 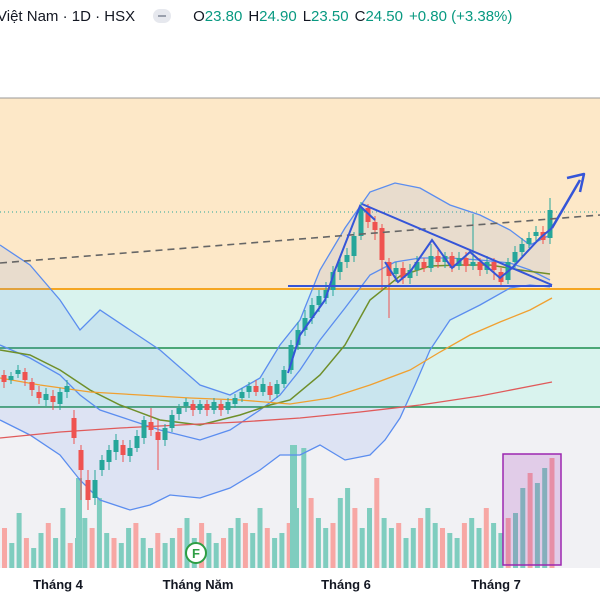 What do you see at coordinates (566, 204) in the screenshot?
I see `breakout-arrow-shaft` at bounding box center [566, 204].